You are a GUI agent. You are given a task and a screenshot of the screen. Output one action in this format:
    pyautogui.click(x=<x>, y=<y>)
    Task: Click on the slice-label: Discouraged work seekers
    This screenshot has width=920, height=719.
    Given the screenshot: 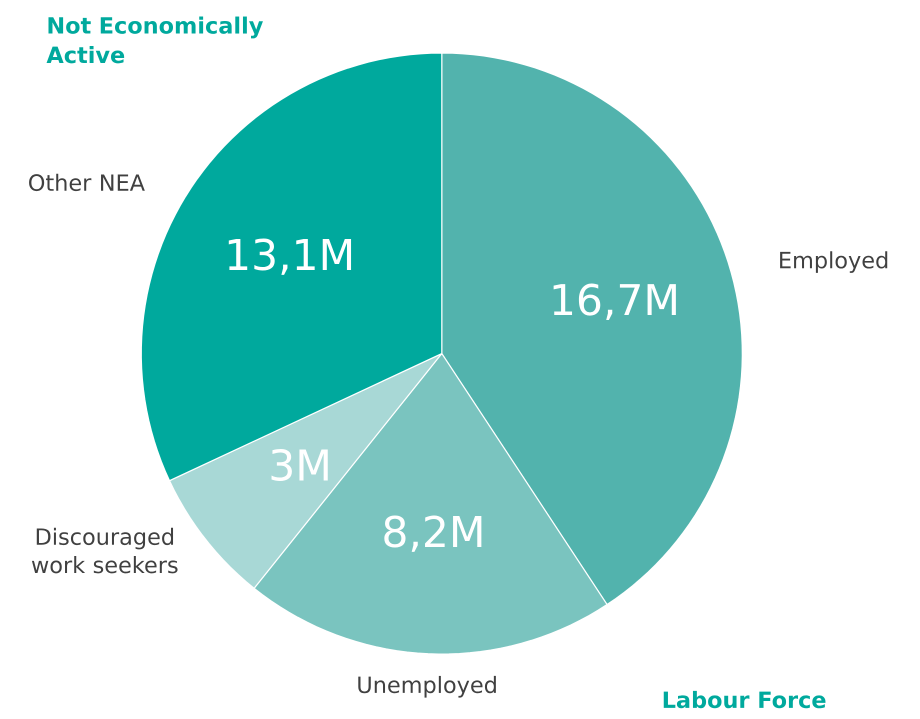 What is the action you would take?
    pyautogui.click(x=105, y=551)
    